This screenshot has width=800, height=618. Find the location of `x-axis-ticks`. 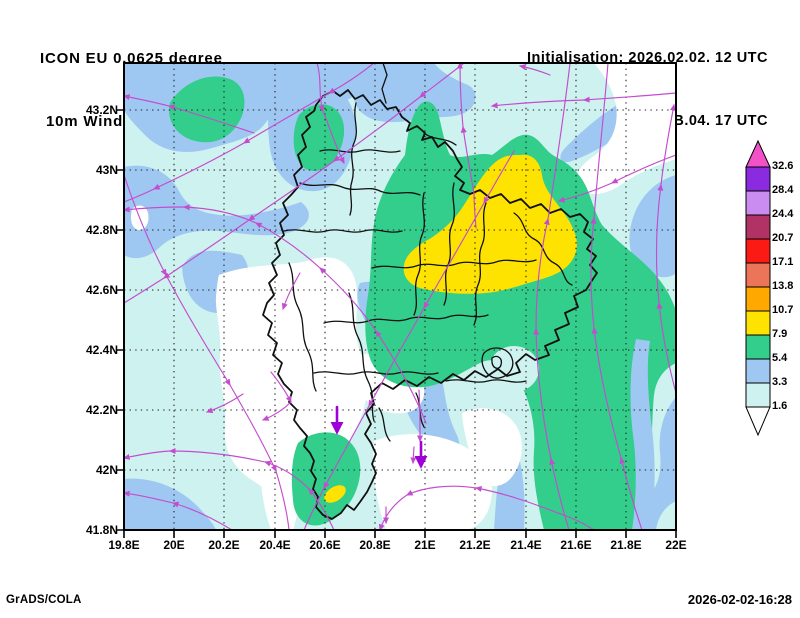

x-axis-ticks is located at coordinates (400, 534).